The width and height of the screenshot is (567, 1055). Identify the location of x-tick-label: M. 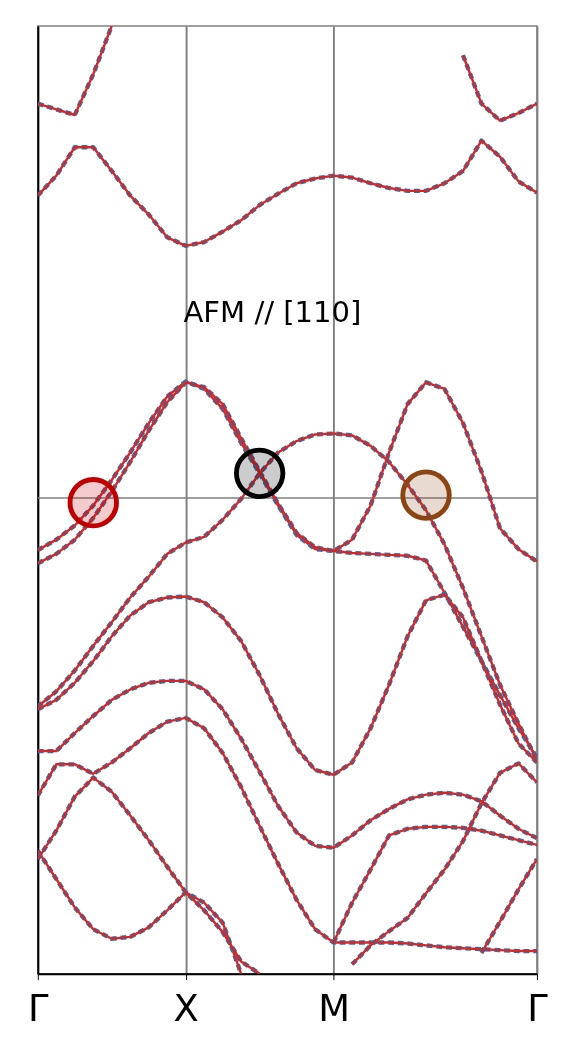
(334, 1008).